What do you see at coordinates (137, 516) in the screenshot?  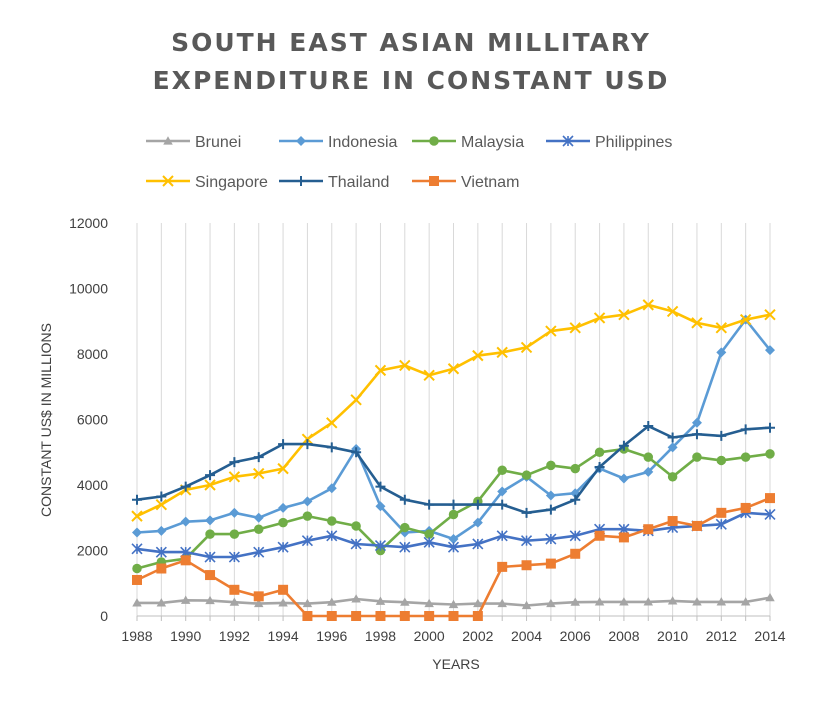 I see `singapore-point-1988` at bounding box center [137, 516].